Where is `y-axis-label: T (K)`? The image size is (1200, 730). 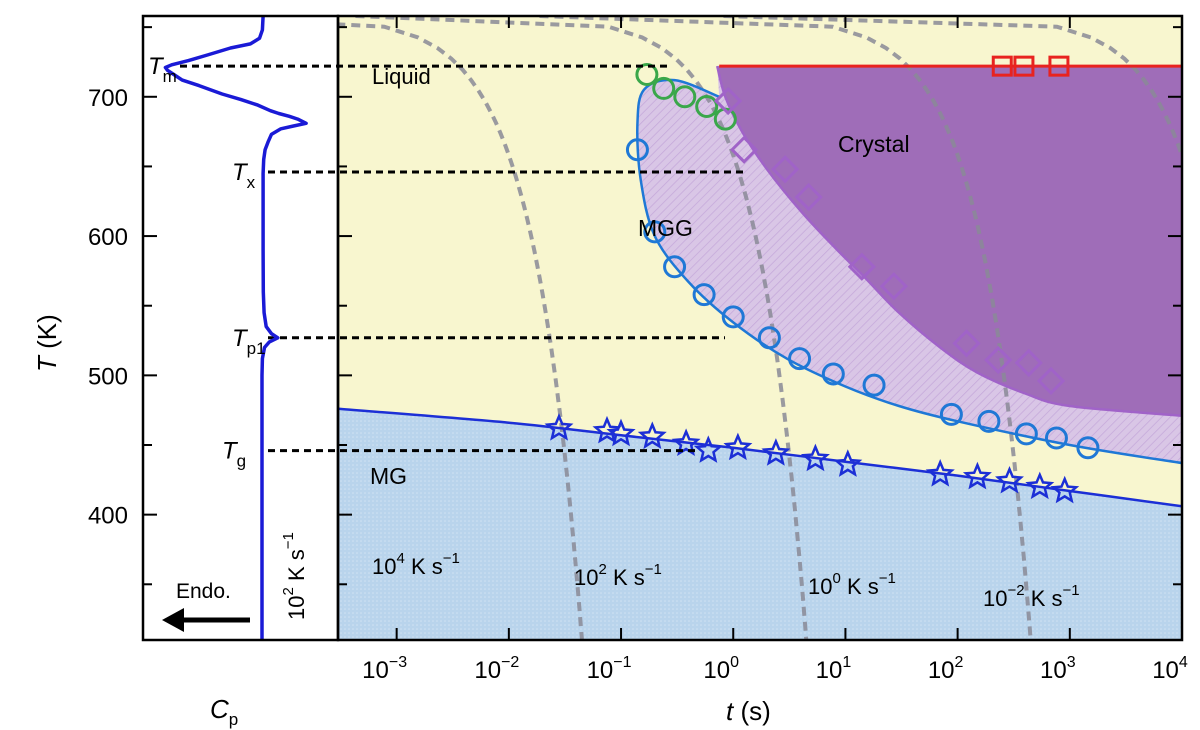 y-axis-label: T (K) is located at coordinates (47, 343).